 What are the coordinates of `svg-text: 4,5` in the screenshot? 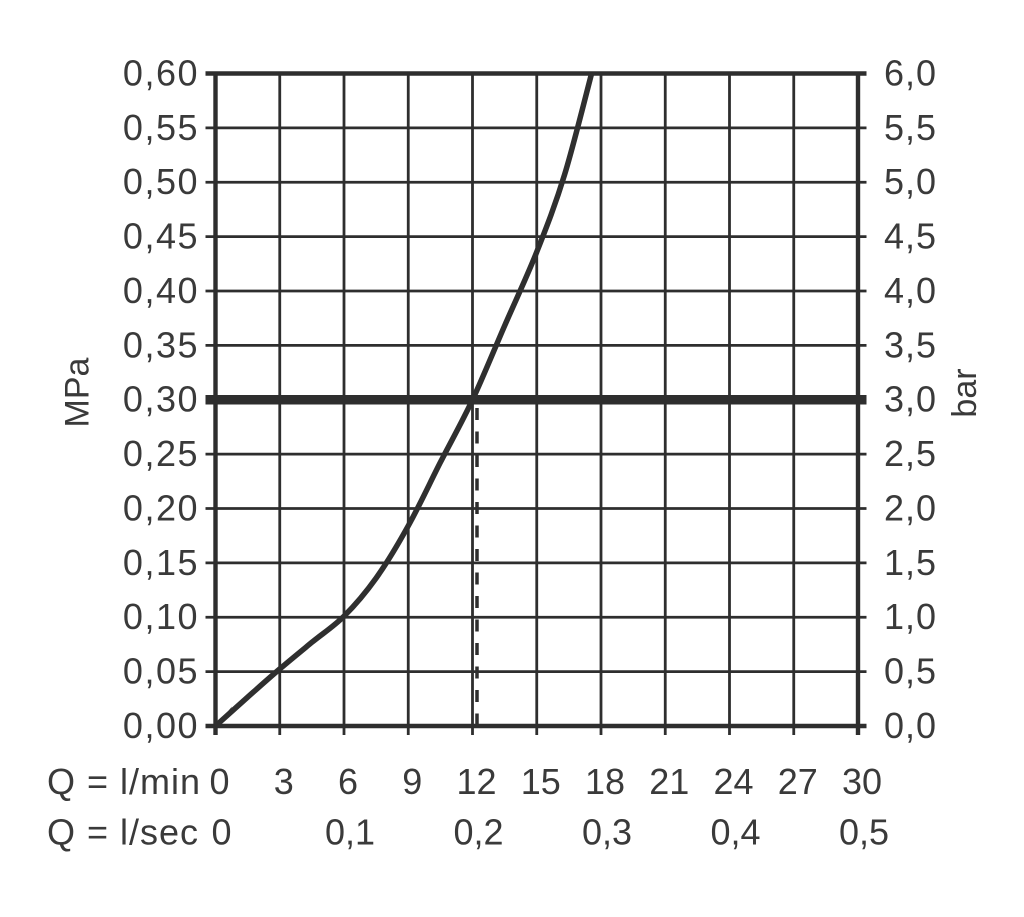 It's located at (910, 236).